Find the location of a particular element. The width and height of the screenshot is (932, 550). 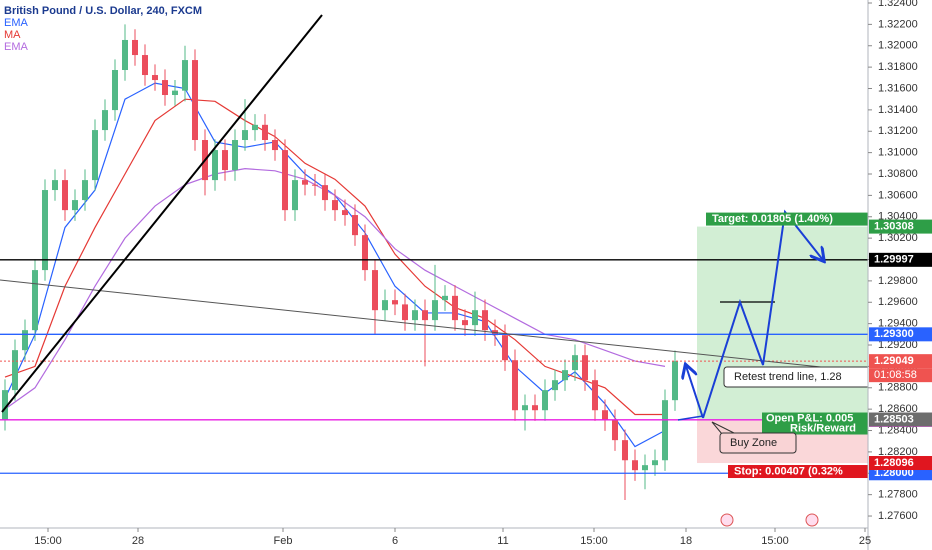

x-tick-label: Feb is located at coordinates (283, 541).